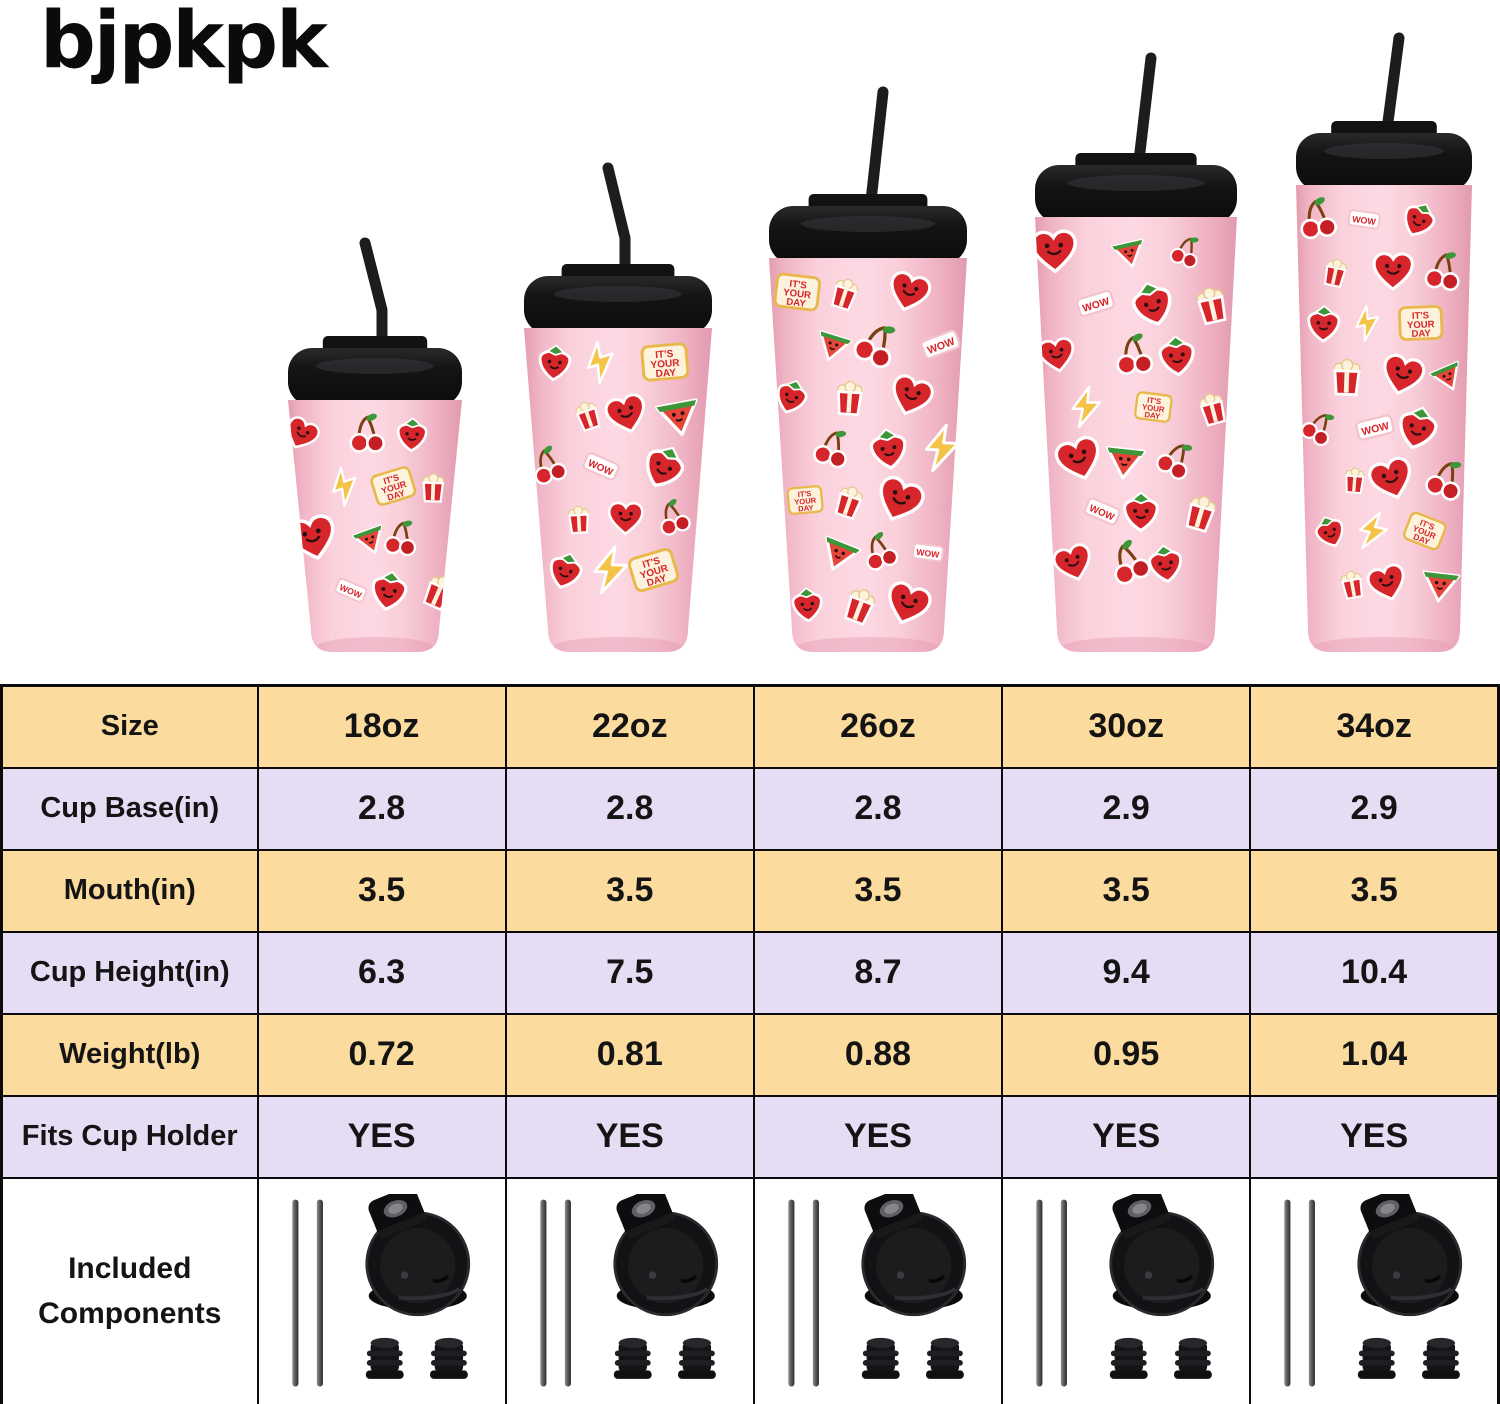 The height and width of the screenshot is (1404, 1500). I want to click on spec-value: 0.81, so click(629, 1054).